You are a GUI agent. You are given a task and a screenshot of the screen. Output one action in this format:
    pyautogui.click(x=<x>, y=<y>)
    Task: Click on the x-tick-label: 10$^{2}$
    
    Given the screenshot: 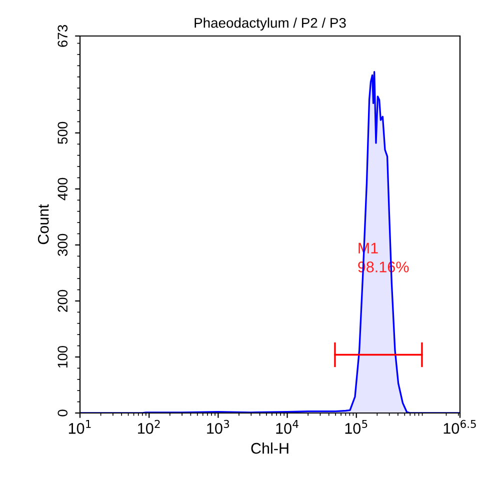 What is the action you would take?
    pyautogui.click(x=149, y=427)
    